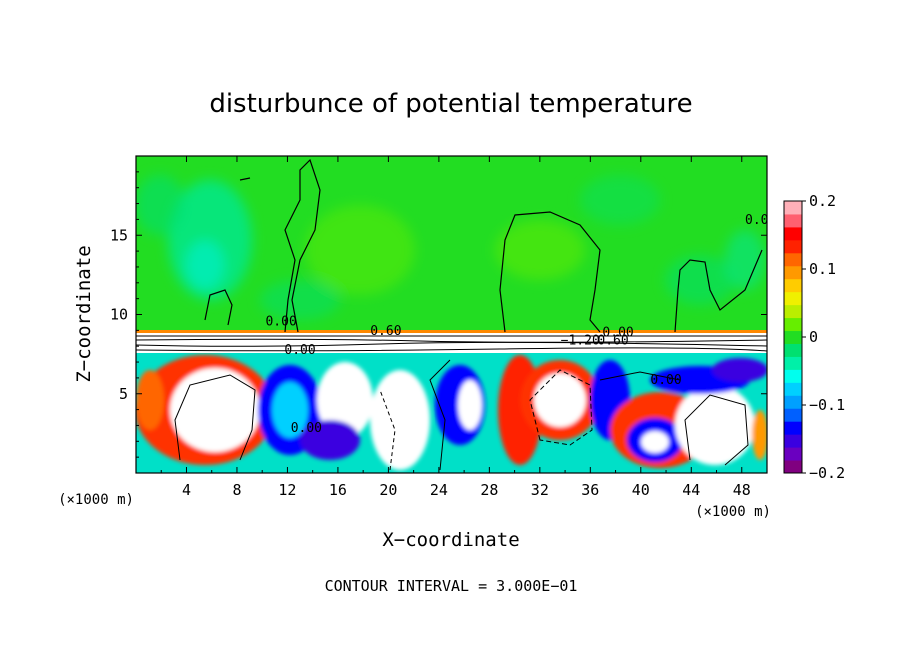 This screenshot has width=904, height=654. I want to click on inversion-top, so click(451, 331).